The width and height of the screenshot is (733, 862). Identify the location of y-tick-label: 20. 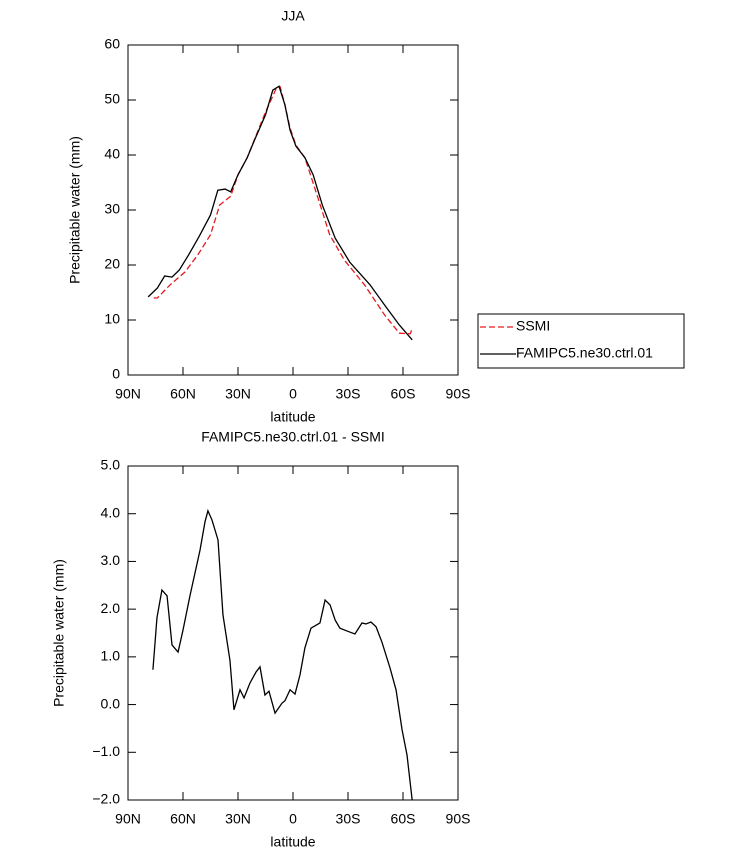
(112, 264).